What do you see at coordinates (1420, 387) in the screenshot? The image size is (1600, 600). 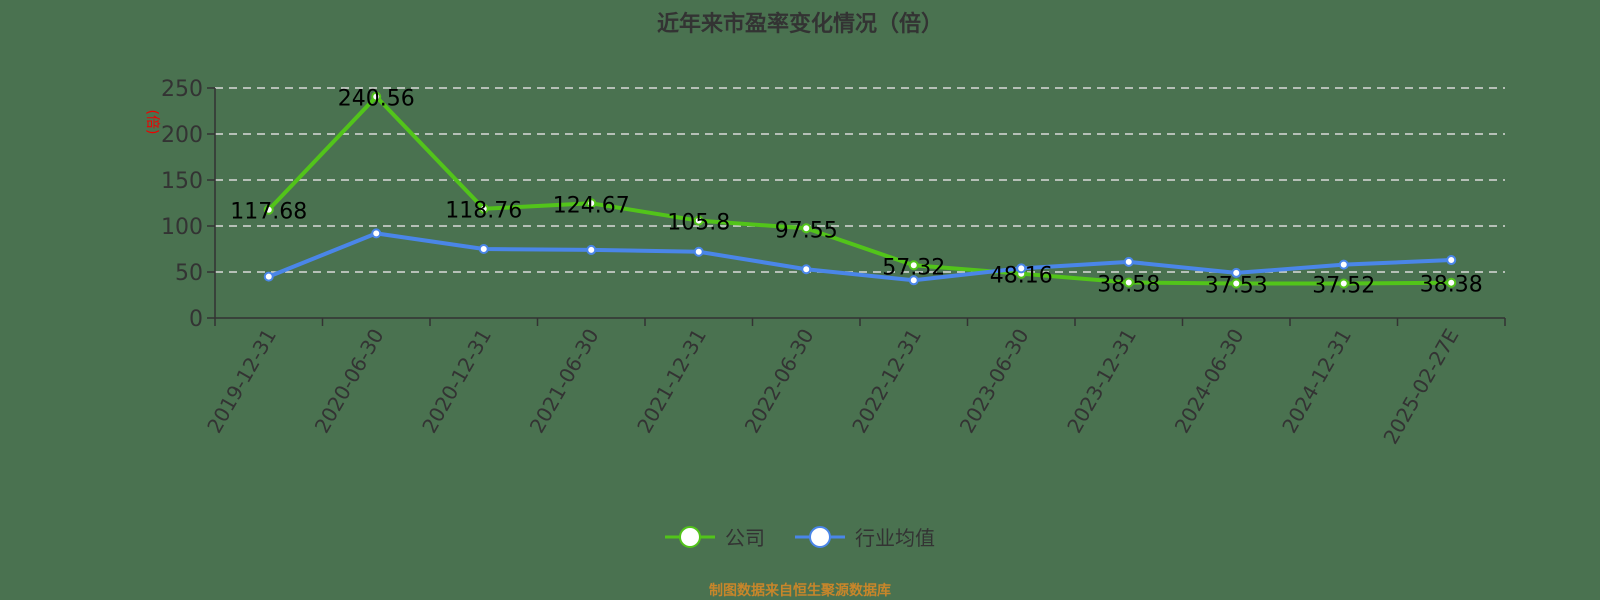 I see `x-tick-label: 2025-02-27E` at bounding box center [1420, 387].